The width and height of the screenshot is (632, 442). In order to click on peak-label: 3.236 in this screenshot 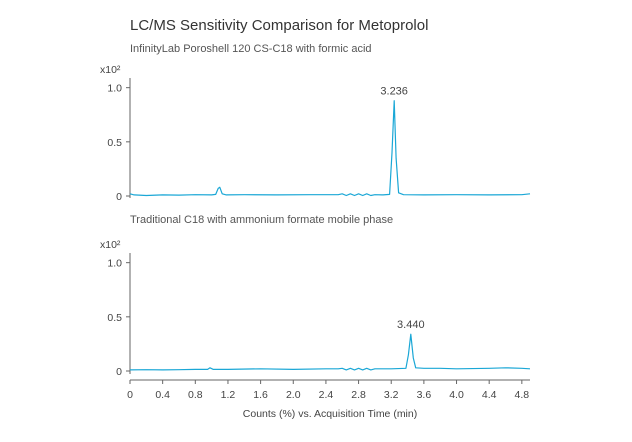, I will do `click(394, 92)`.